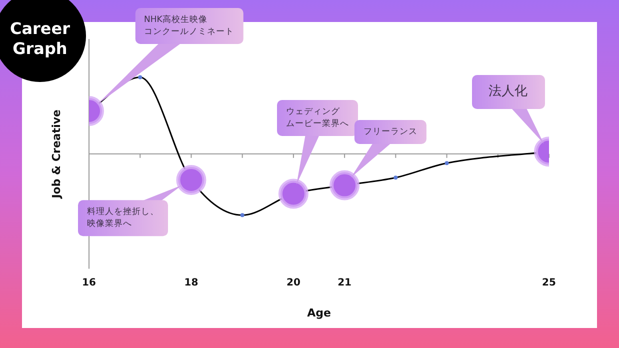 Image resolution: width=619 pixels, height=348 pixels. Describe the element at coordinates (549, 282) in the screenshot. I see `x-tick-label: 25` at that location.